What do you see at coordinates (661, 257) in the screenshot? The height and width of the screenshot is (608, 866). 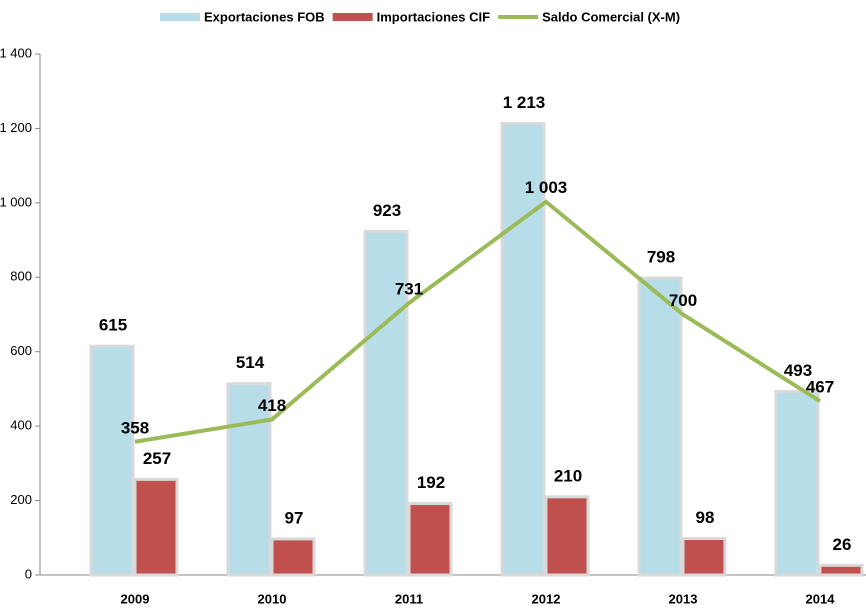 I see `data-label: 798` at bounding box center [661, 257].